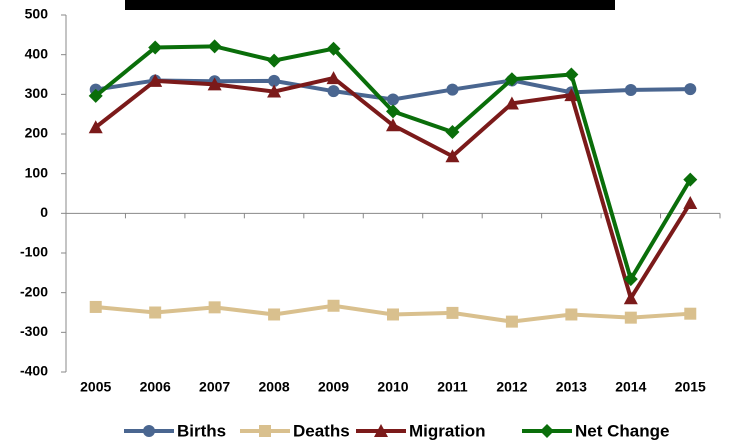 The height and width of the screenshot is (445, 731). Describe the element at coordinates (37, 93) in the screenshot. I see `y-tick-label: 300` at that location.